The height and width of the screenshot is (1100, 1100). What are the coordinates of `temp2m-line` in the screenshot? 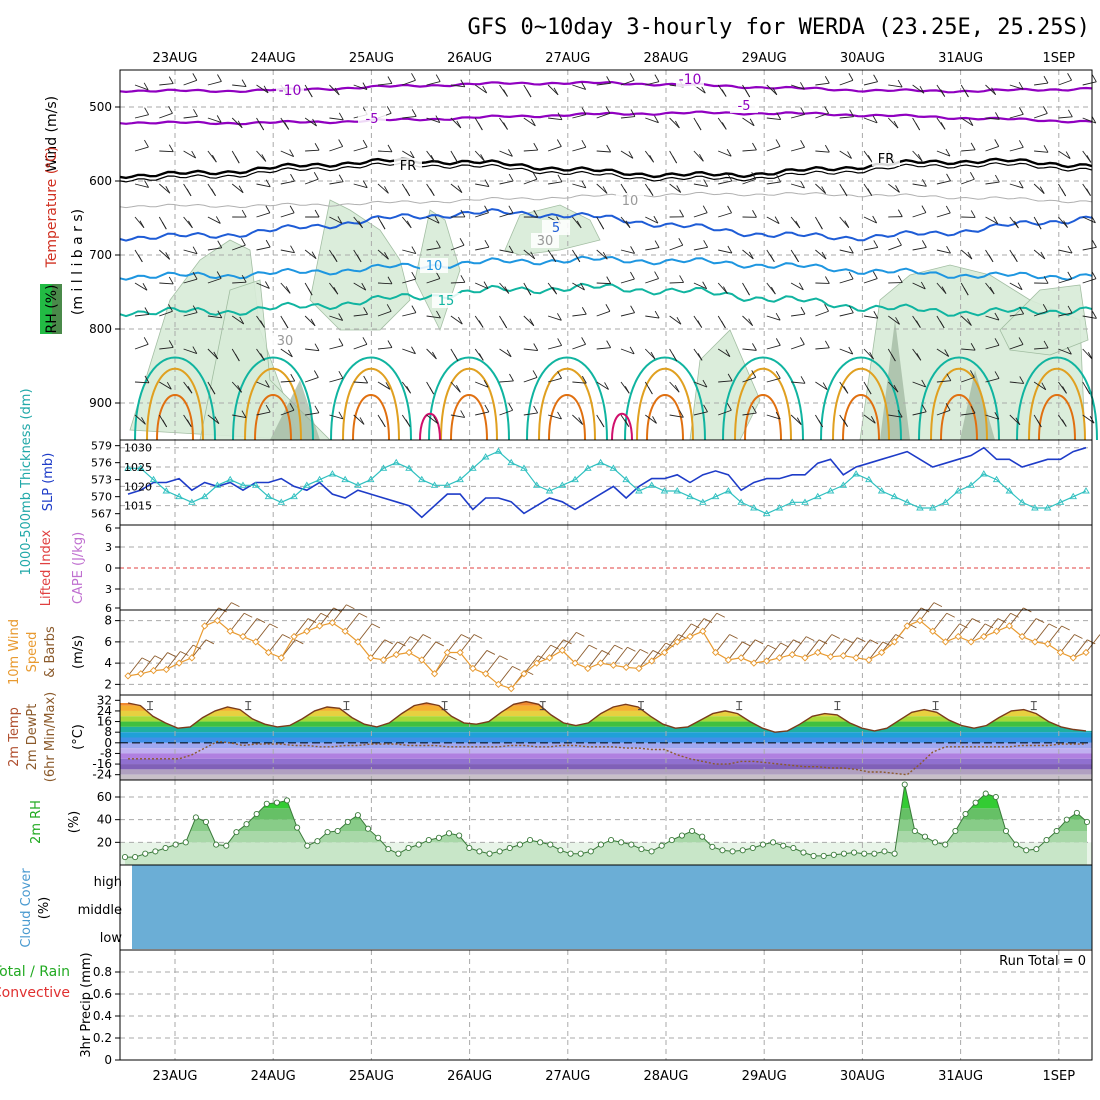 It's located at (607, 716).